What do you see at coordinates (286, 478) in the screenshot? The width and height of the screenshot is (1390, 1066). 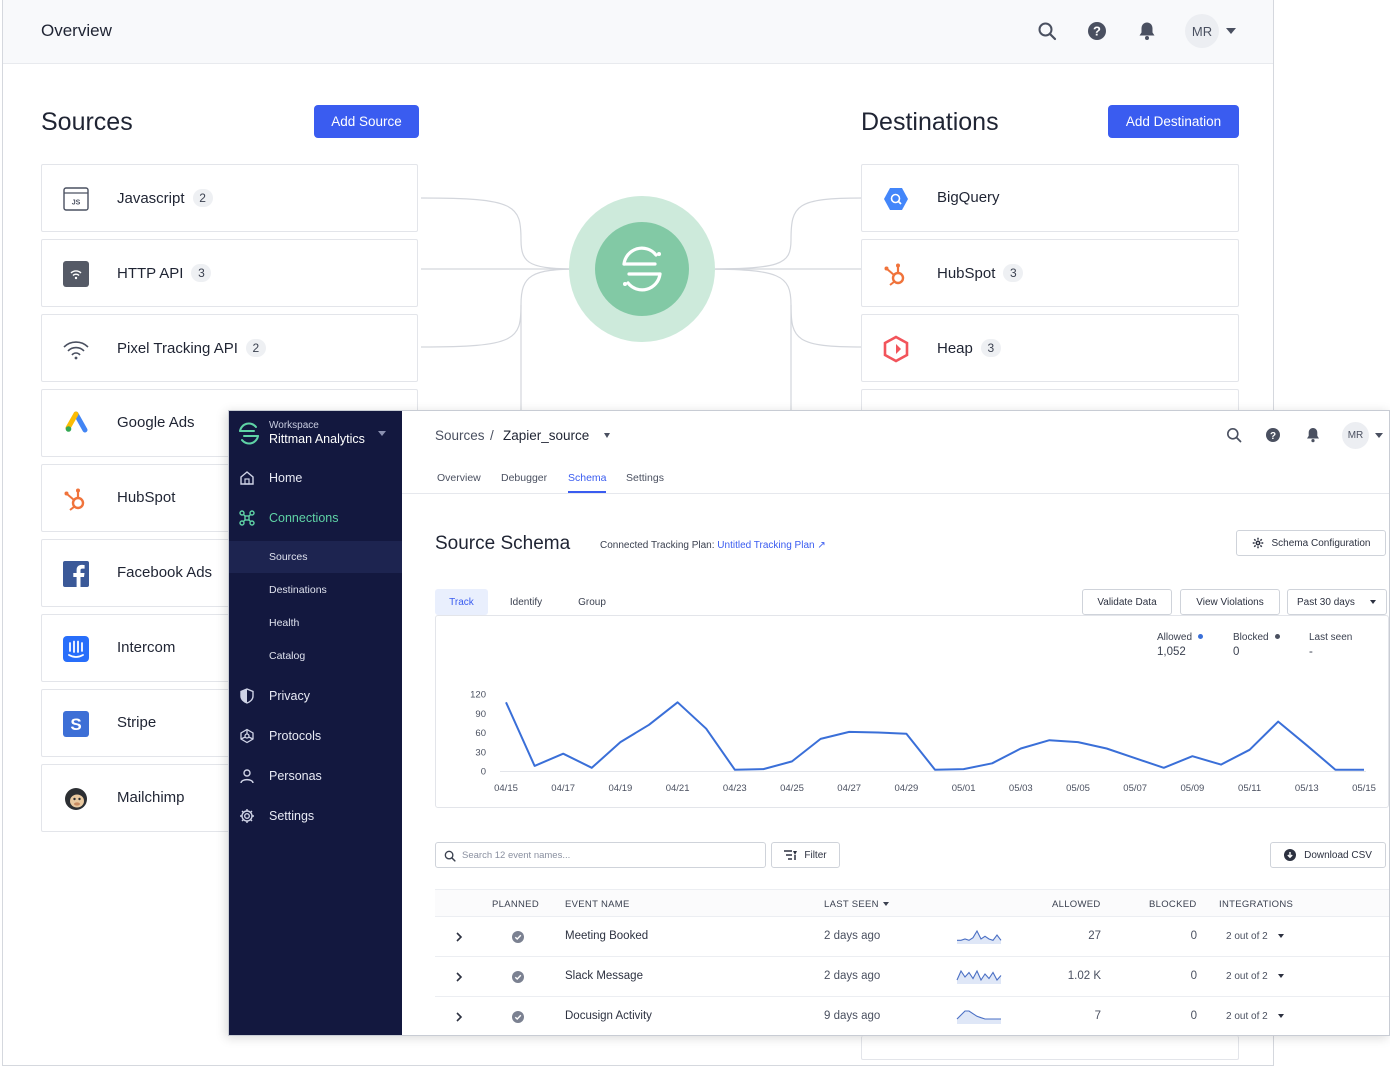 I see `nav-label: Home` at bounding box center [286, 478].